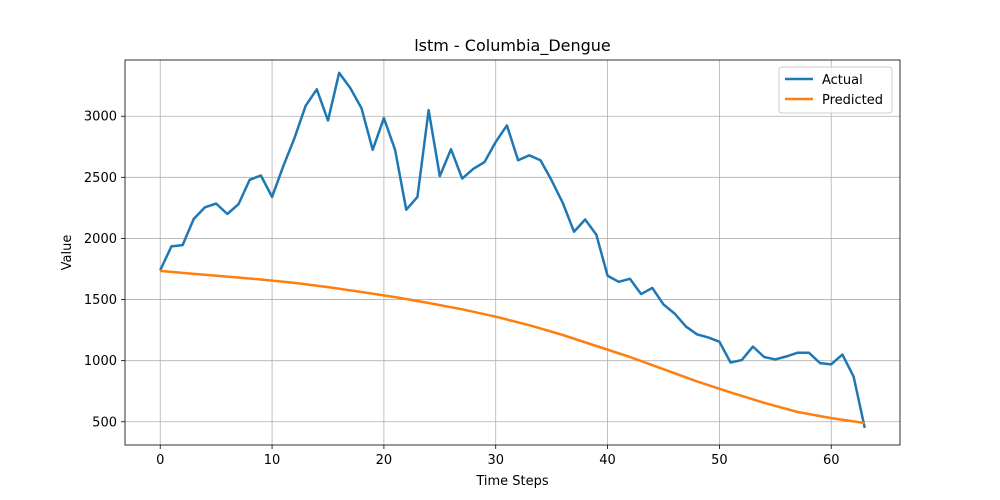 This screenshot has height=500, width=1000. I want to click on y-axis-label: Value, so click(67, 253).